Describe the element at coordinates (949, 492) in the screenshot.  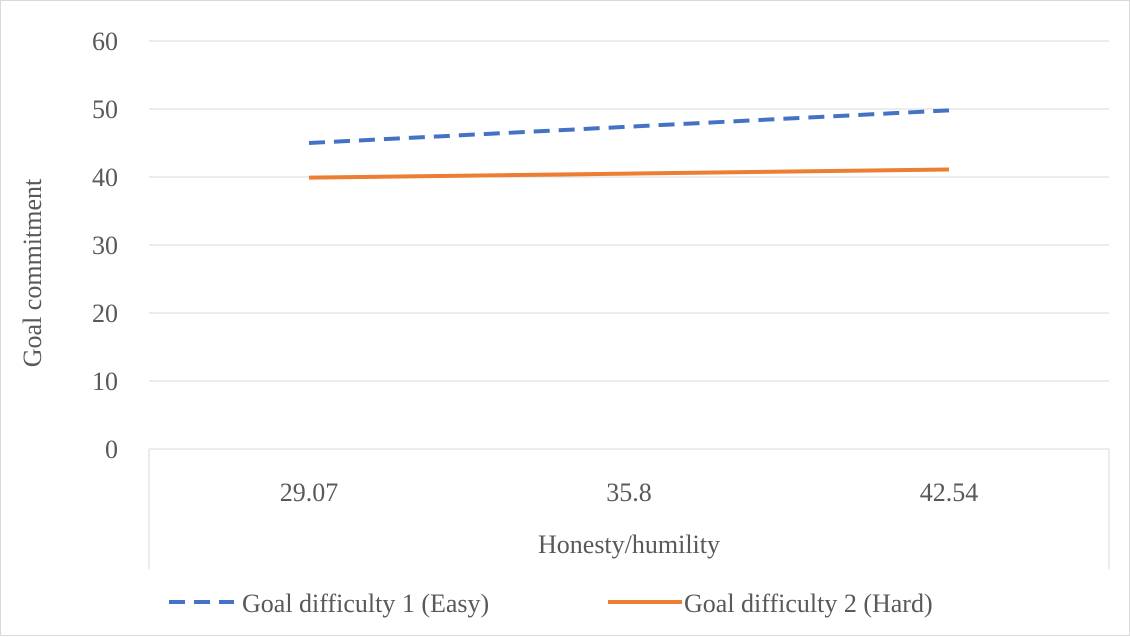
I see `x-tick-label: 42.54` at that location.